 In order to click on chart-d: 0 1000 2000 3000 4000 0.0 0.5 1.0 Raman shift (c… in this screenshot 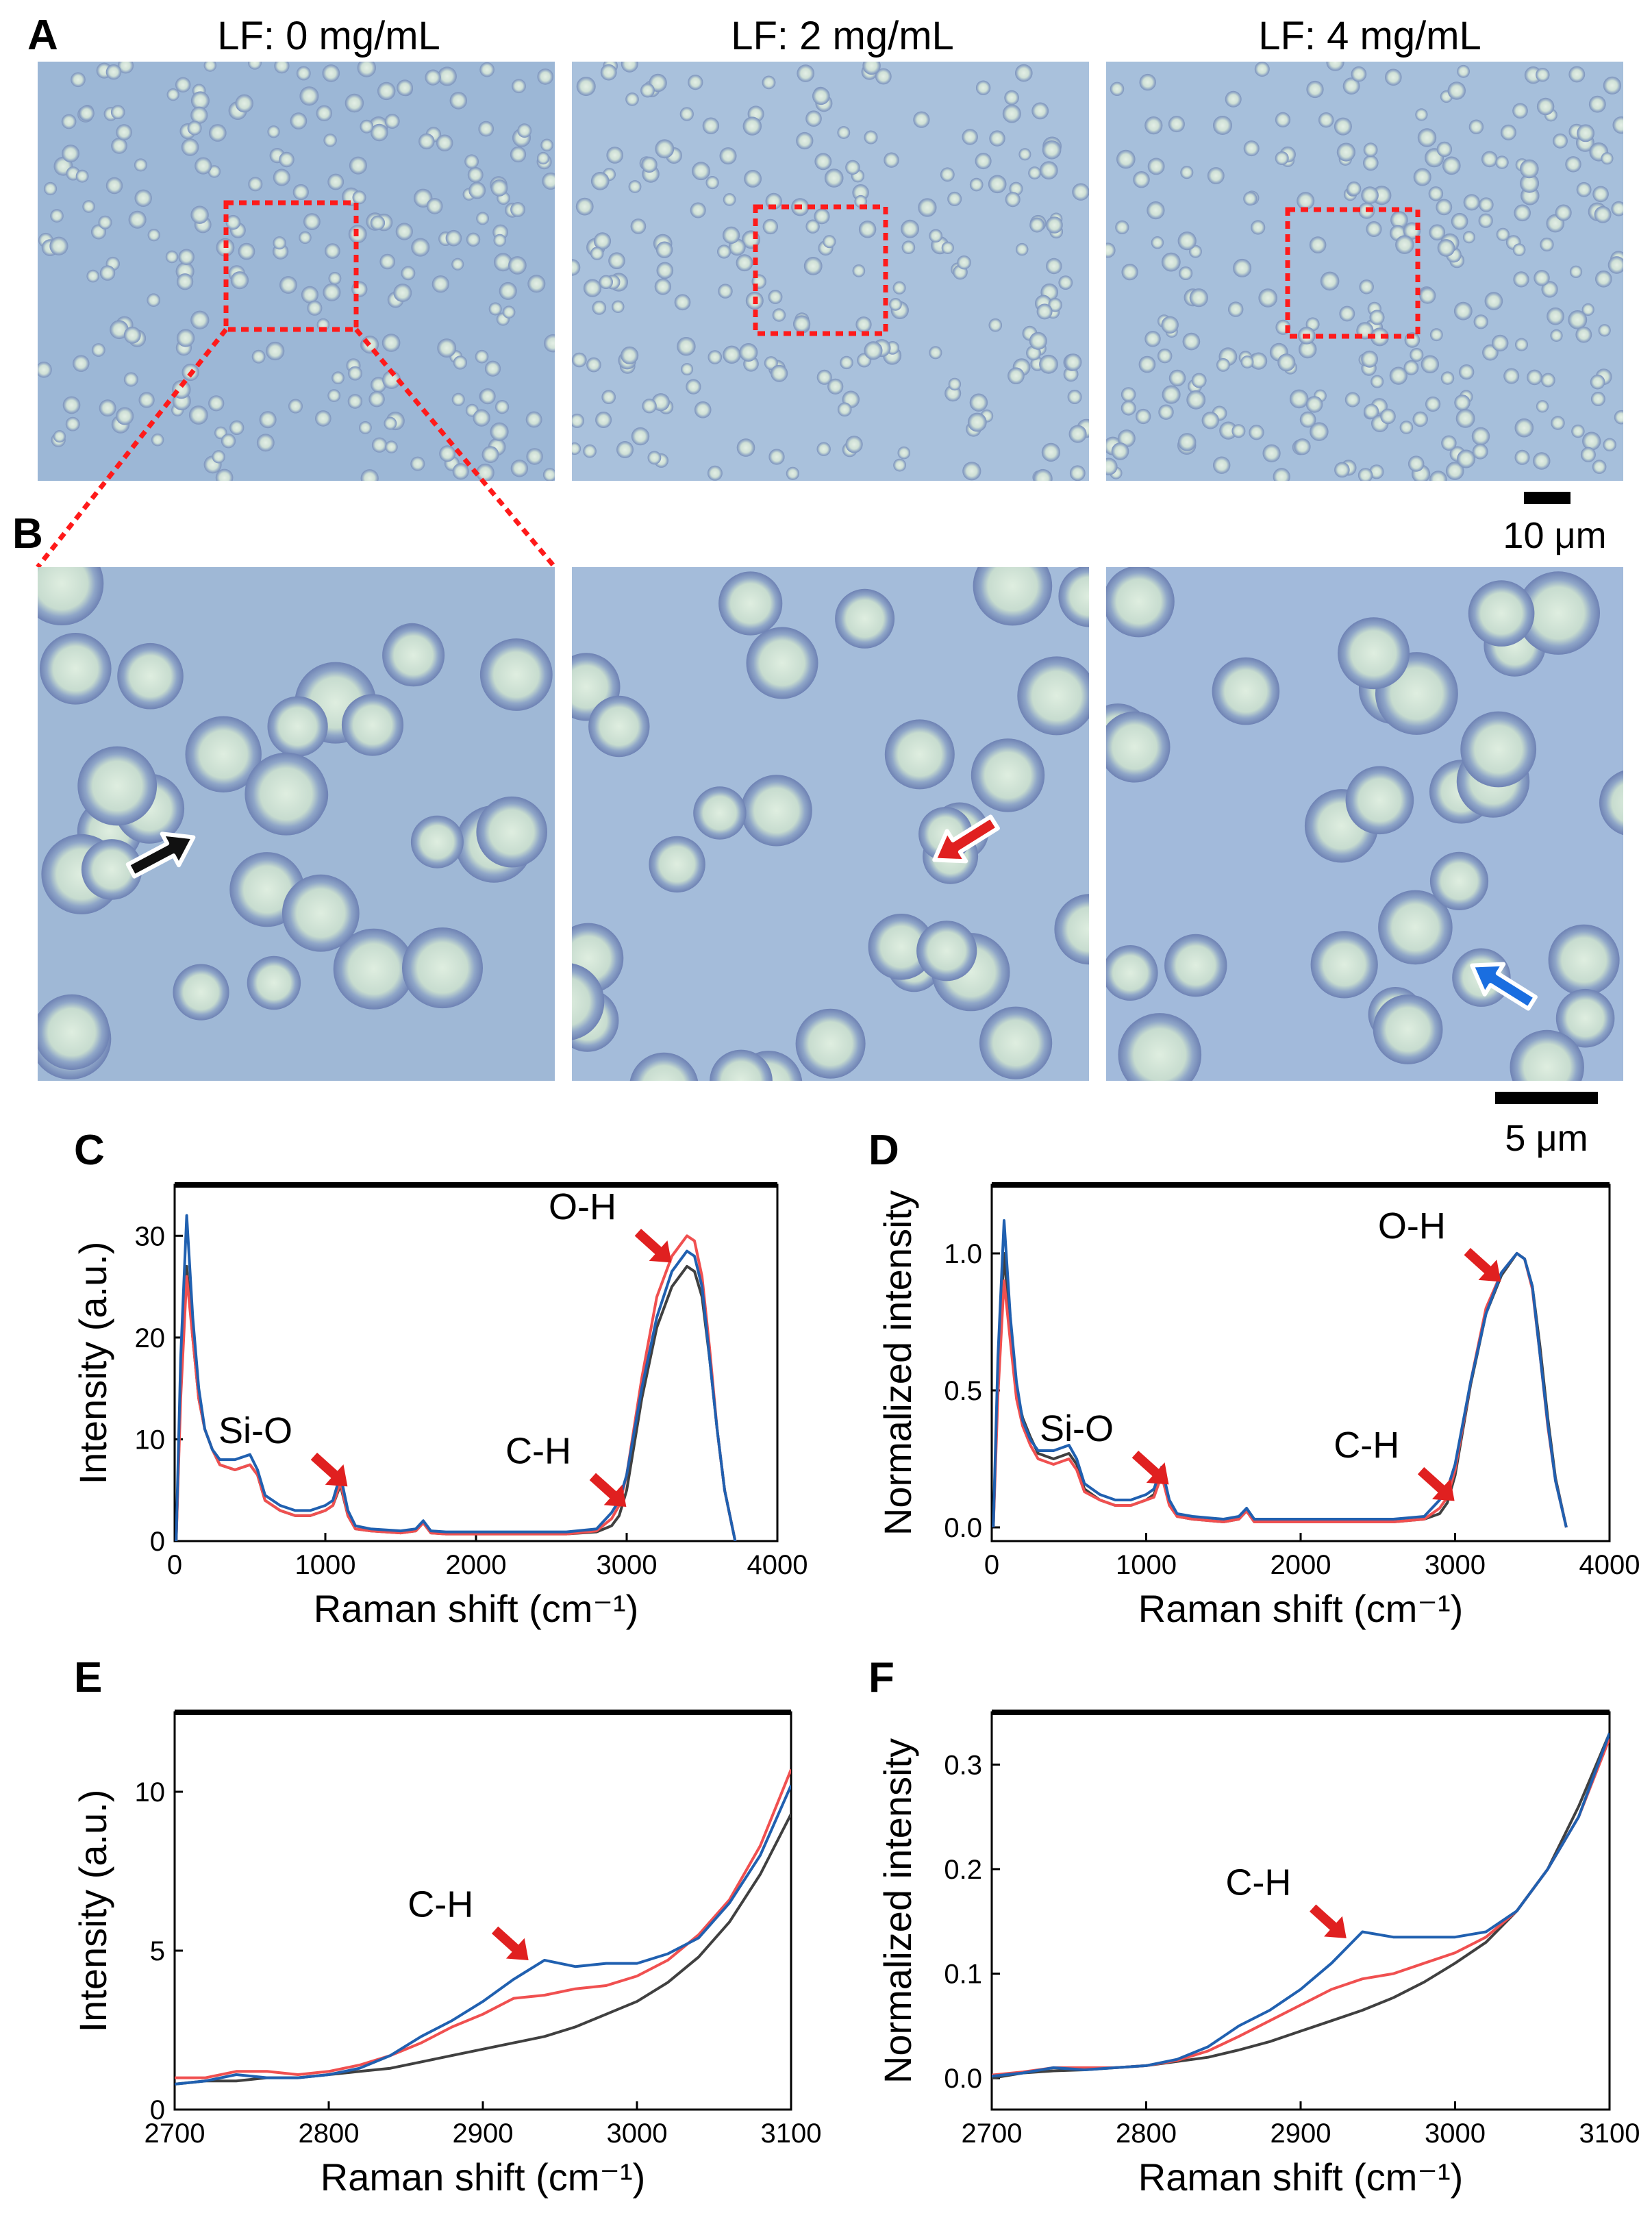, I will do `click(1258, 1406)`.